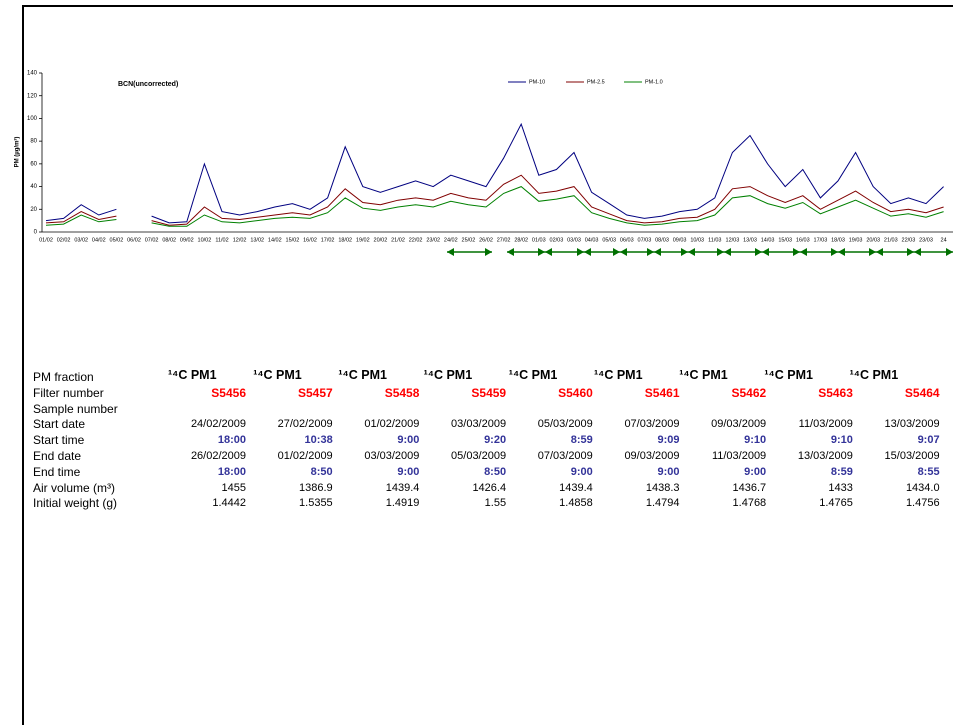 The height and width of the screenshot is (725, 953). I want to click on table-cell: 1.55, so click(495, 503).